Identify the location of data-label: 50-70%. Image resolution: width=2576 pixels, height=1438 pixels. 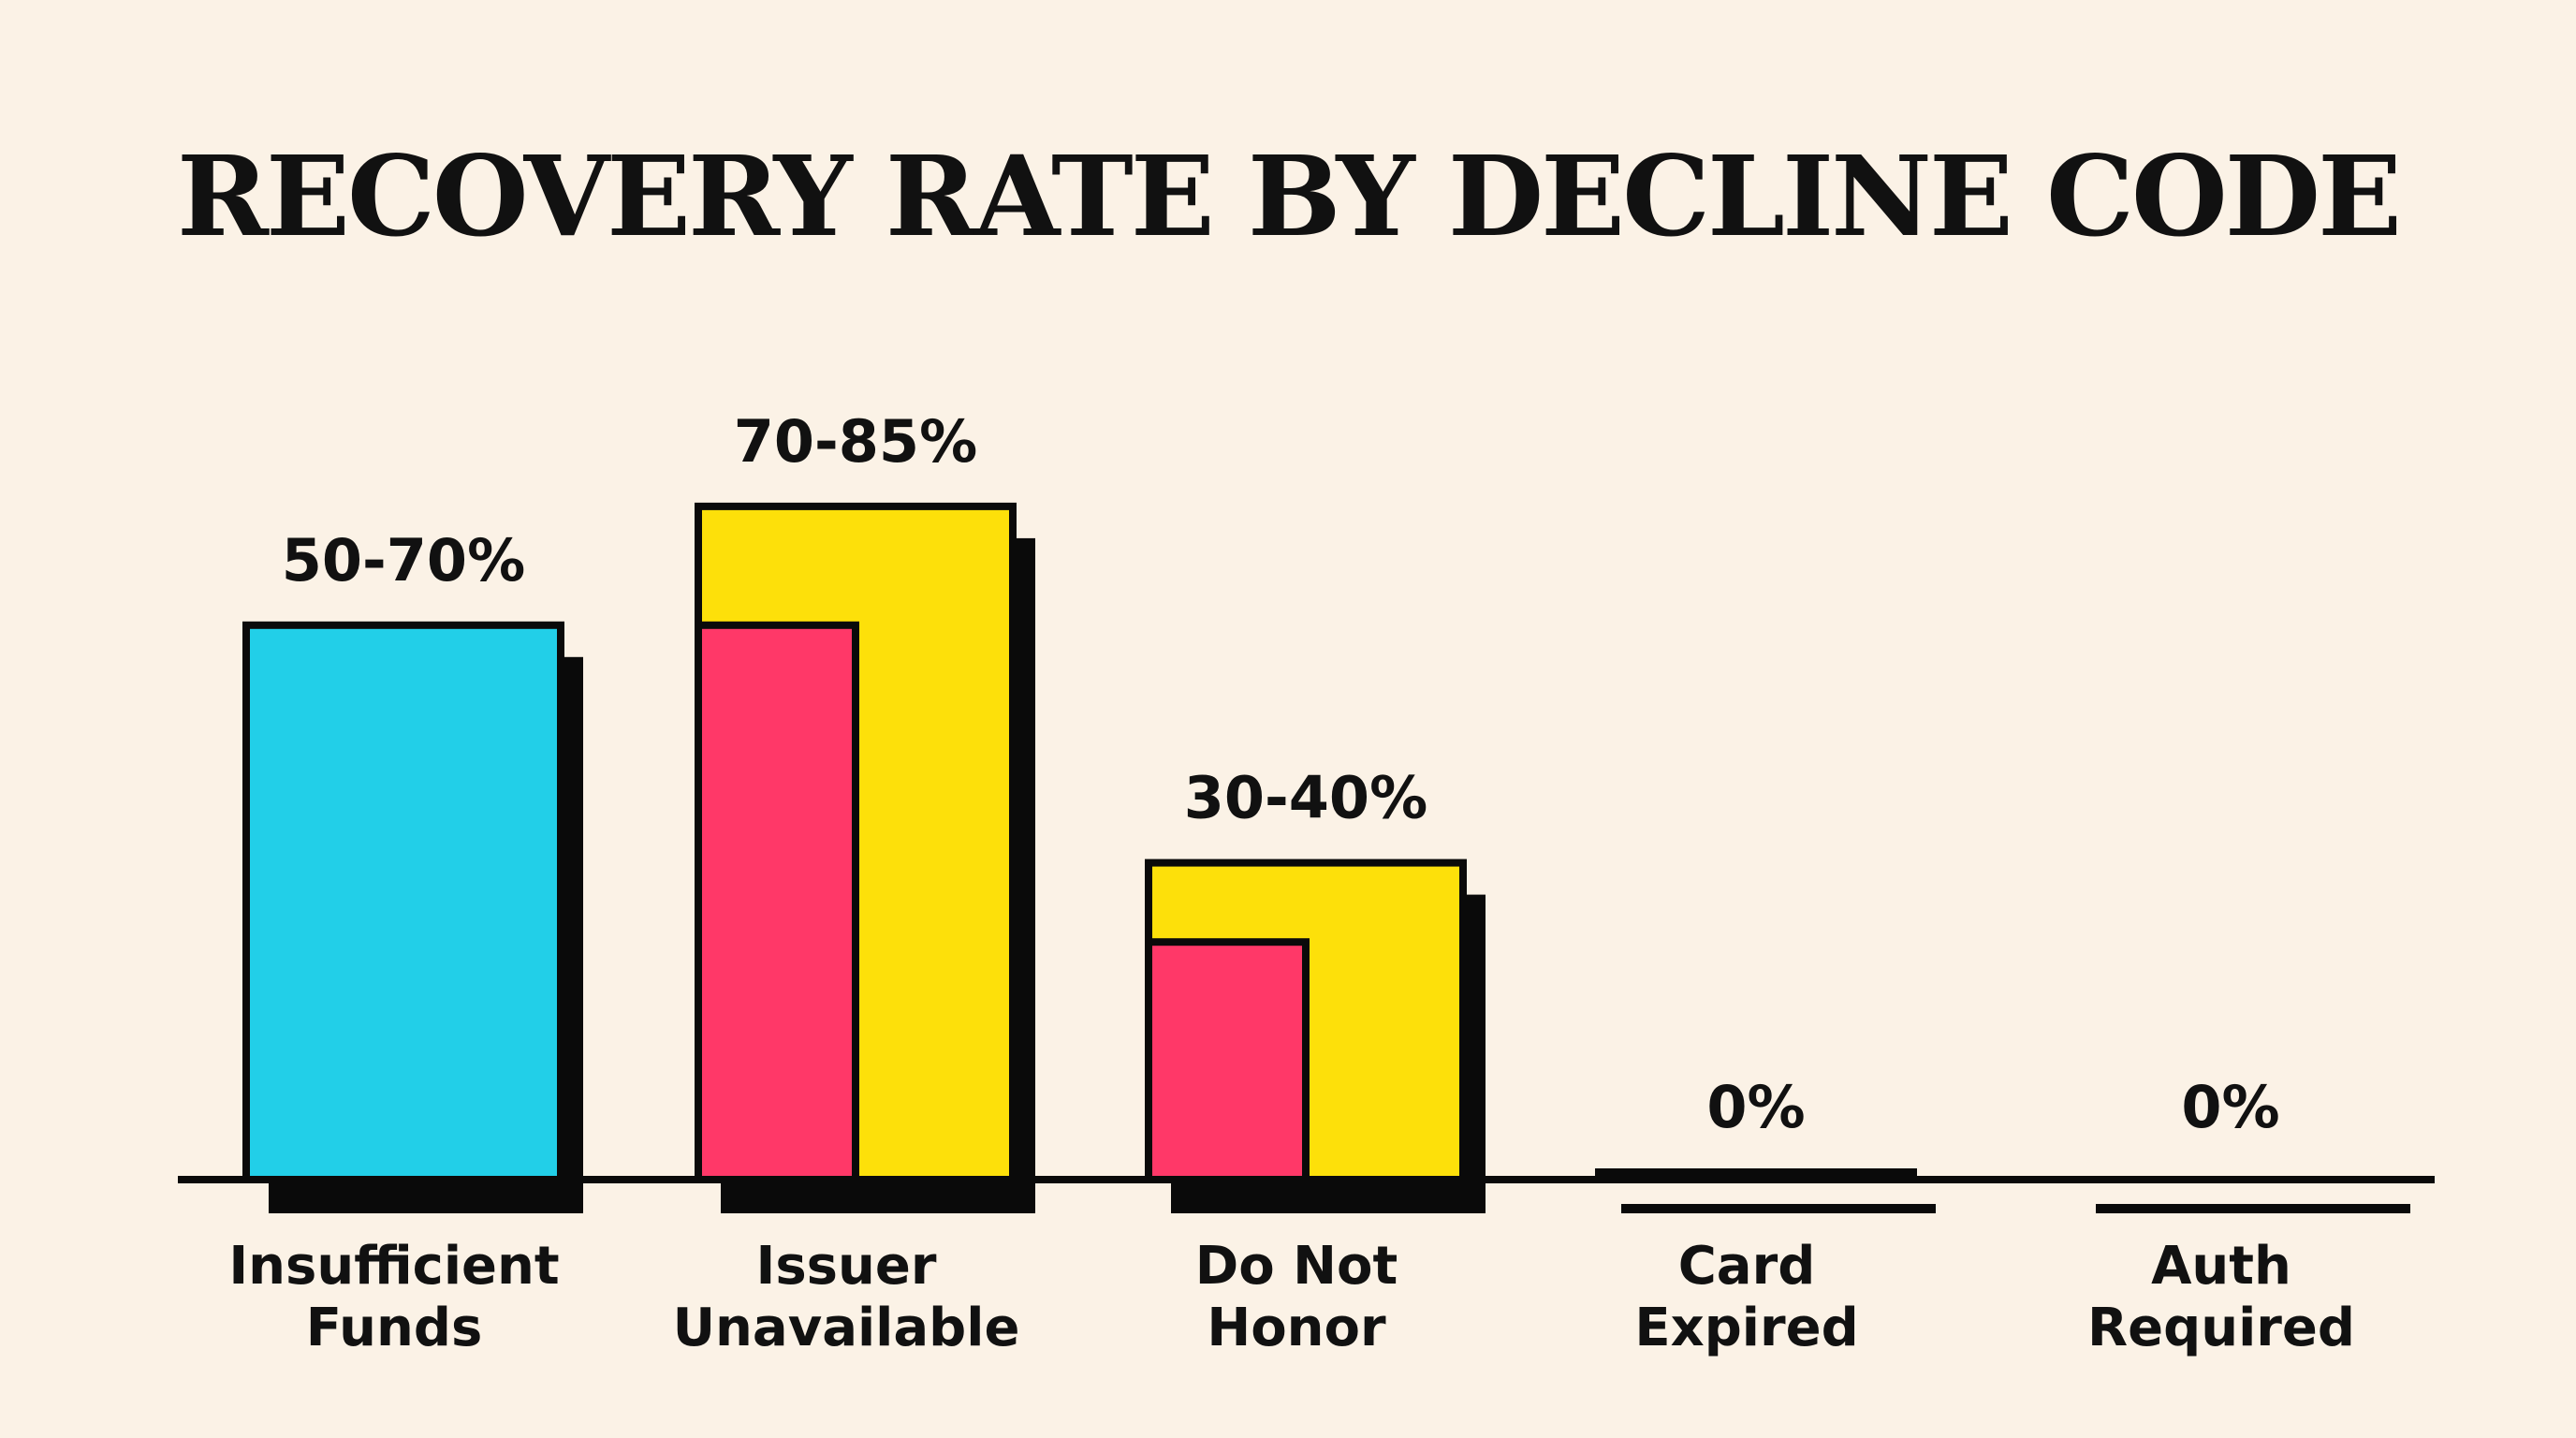
(403, 560).